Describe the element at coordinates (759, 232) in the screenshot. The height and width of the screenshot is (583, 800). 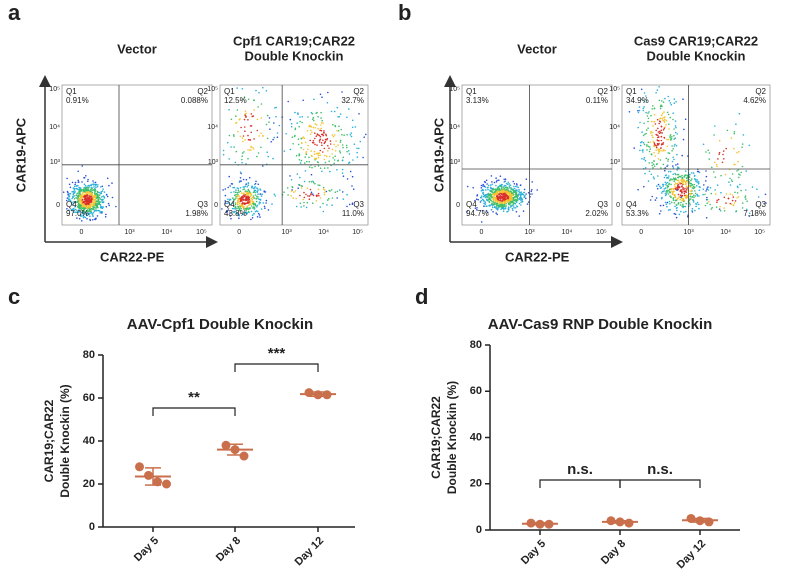
I see `x-tick-label: 10⁵` at that location.